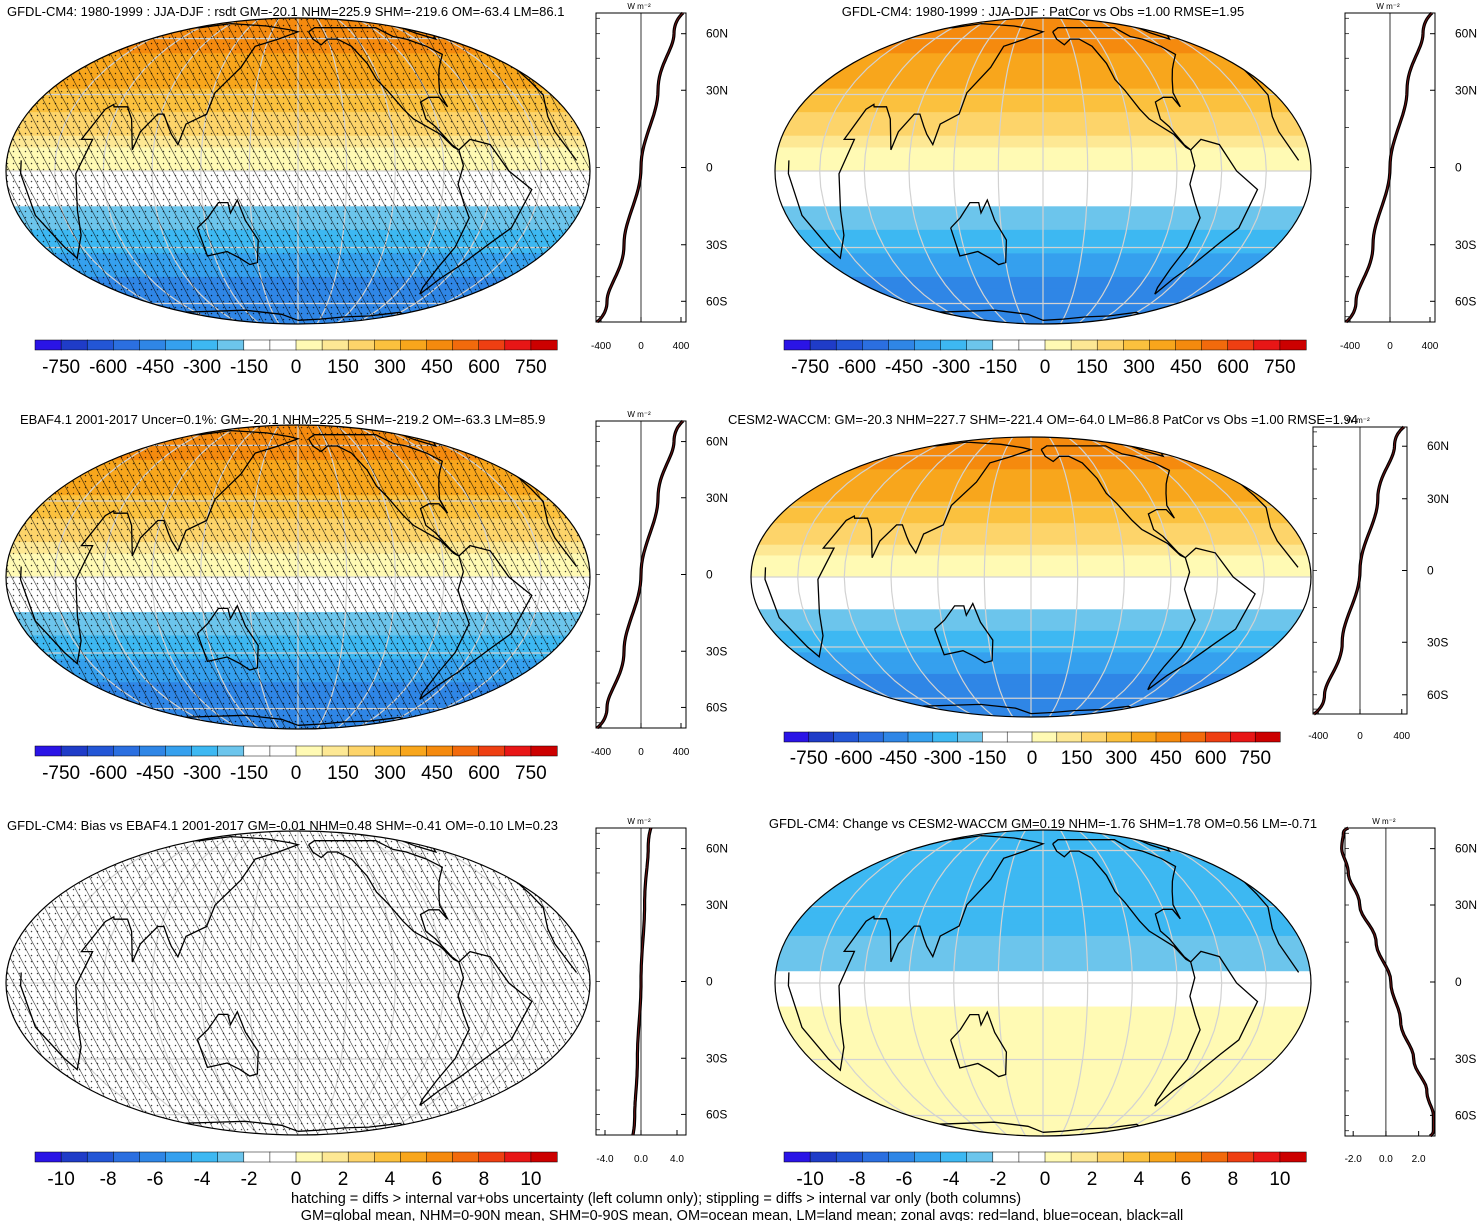  Describe the element at coordinates (809, 1179) in the screenshot. I see `colorbar-tick-label: -10` at that location.